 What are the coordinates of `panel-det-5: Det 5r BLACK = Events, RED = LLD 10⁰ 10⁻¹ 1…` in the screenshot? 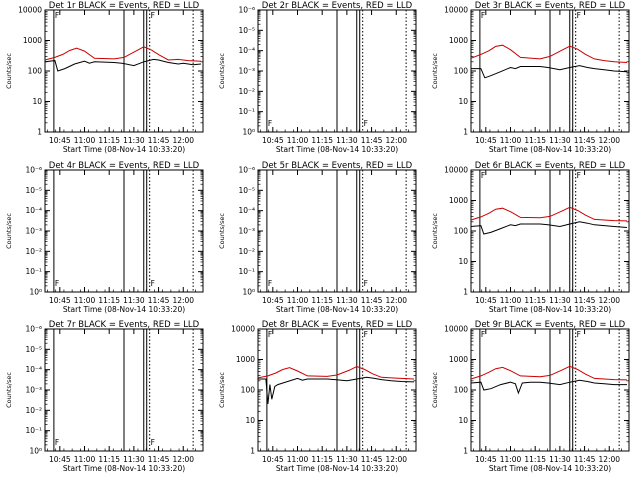 It's located at (317, 237).